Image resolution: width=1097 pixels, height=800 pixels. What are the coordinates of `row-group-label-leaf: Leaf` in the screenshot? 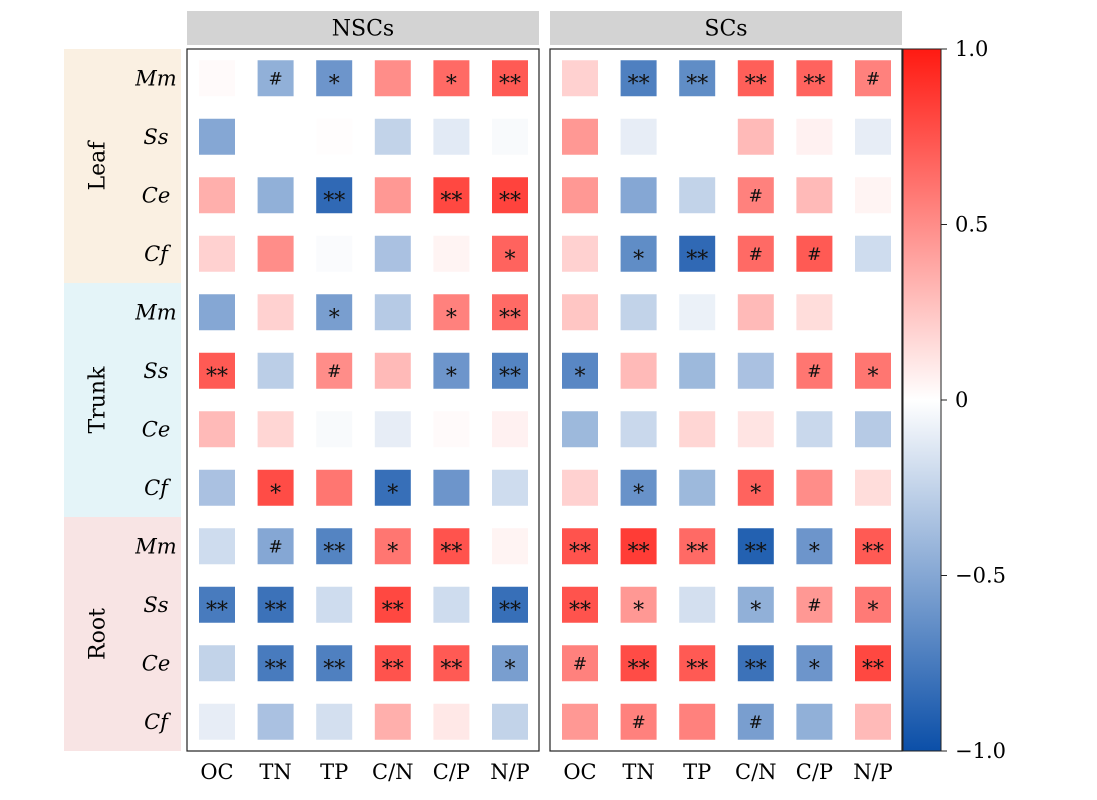 It's located at (98, 165).